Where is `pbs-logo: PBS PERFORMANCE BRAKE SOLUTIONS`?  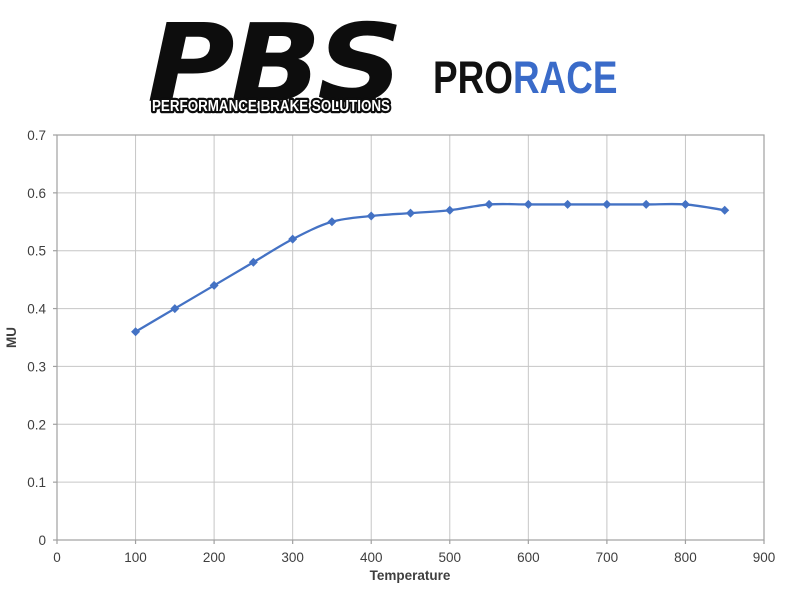 pbs-logo: PBS PERFORMANCE BRAKE SOLUTIONS is located at coordinates (275, 62).